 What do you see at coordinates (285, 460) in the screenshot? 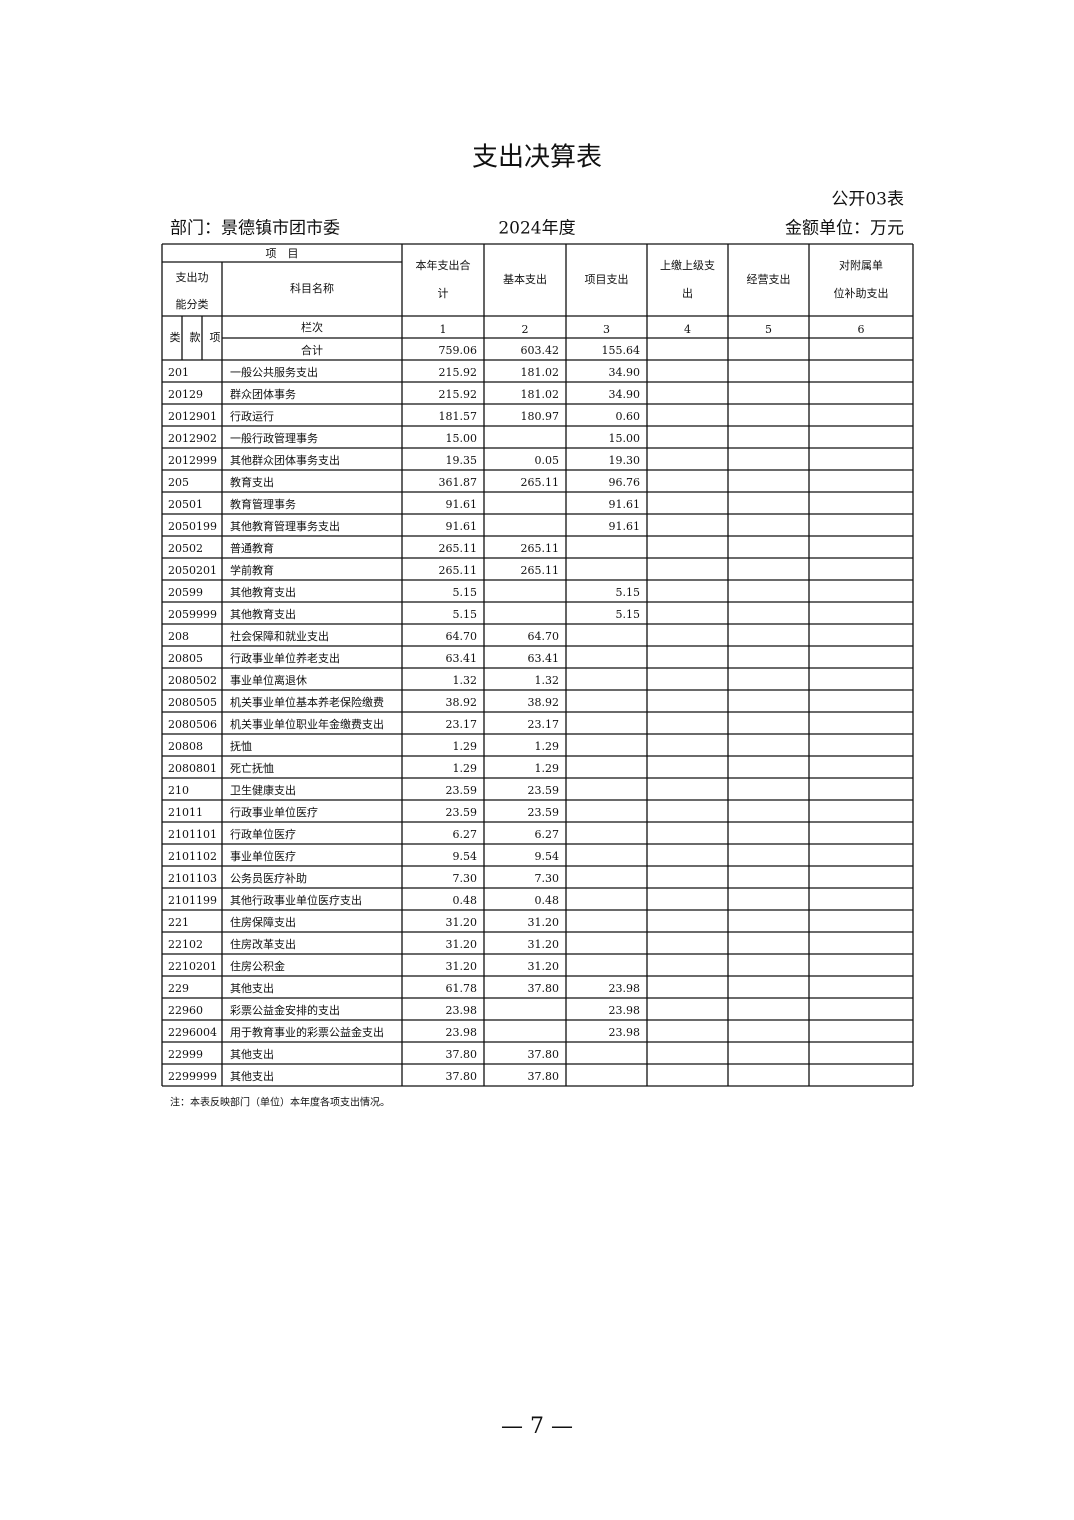
I see `row-name: 其他群众团体事务支出` at bounding box center [285, 460].